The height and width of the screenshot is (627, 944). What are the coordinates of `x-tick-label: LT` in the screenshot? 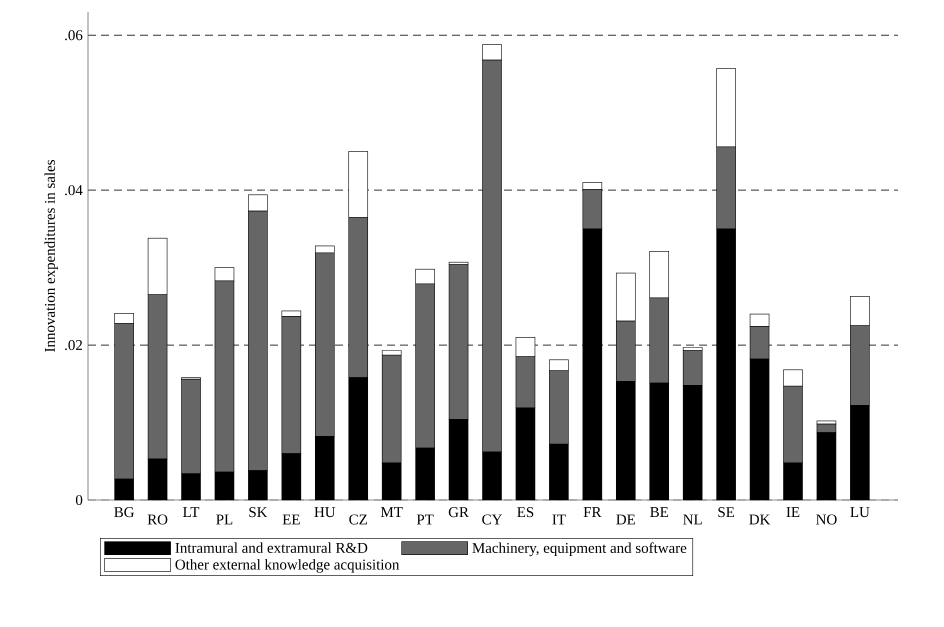 It's located at (191, 512).